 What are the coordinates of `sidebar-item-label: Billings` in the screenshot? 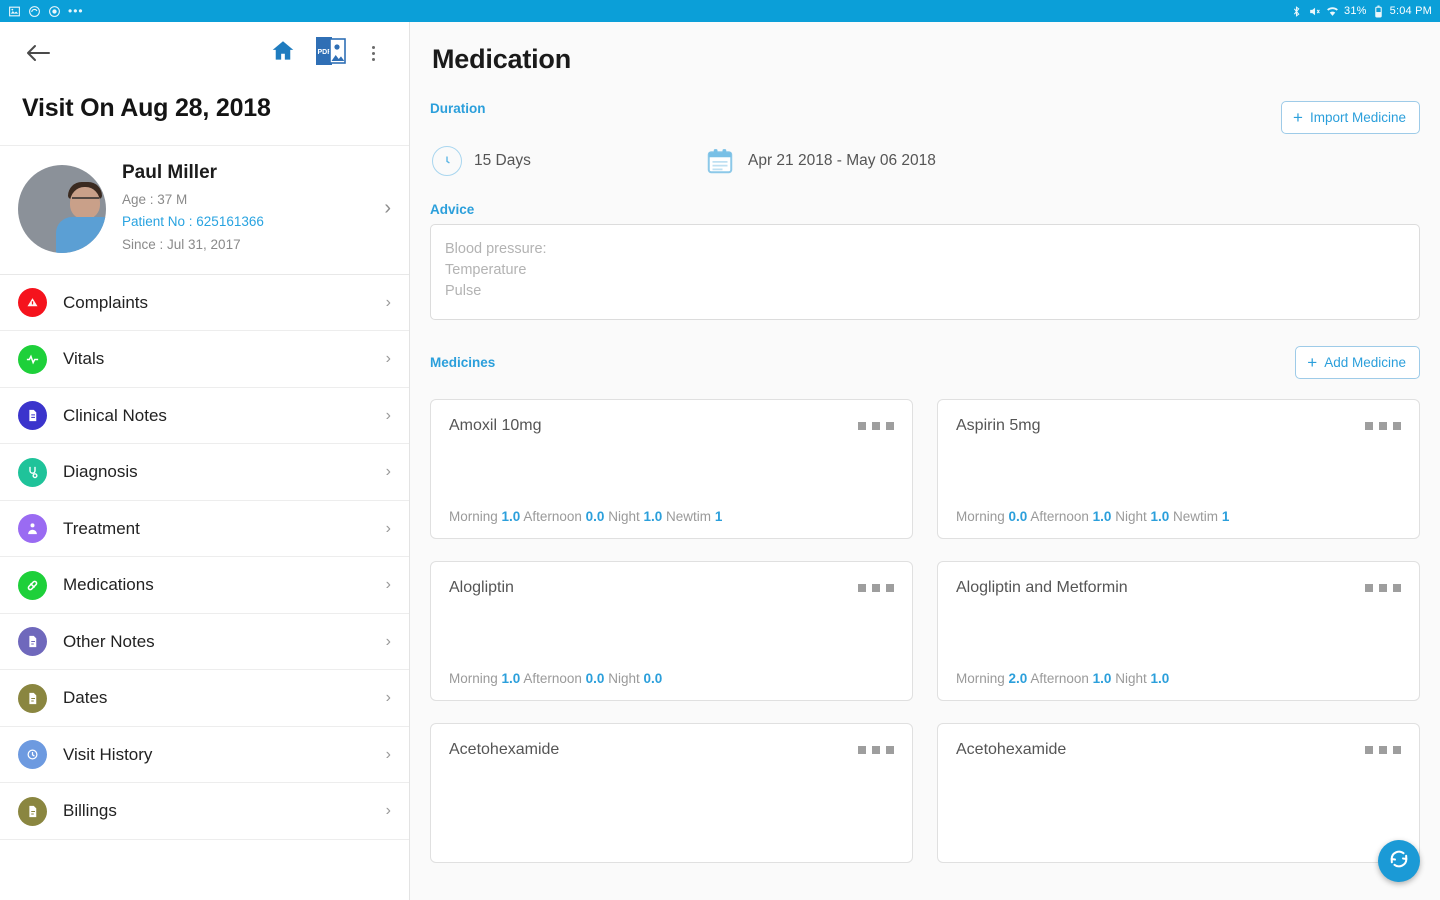 It's located at (90, 811).